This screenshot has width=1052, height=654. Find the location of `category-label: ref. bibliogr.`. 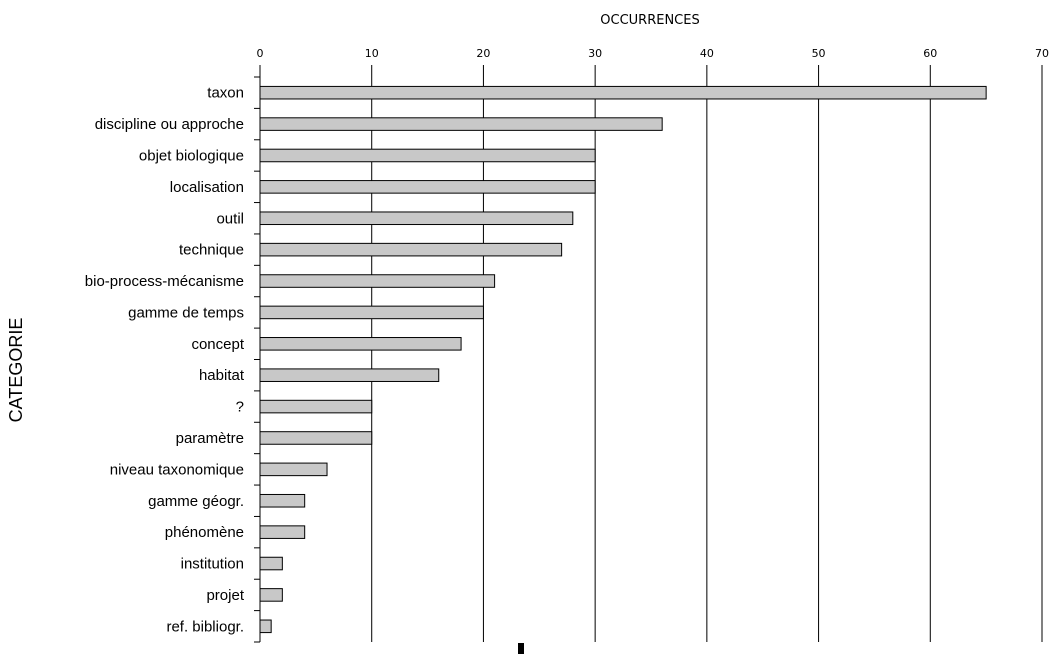

category-label: ref. bibliogr. is located at coordinates (205, 626).